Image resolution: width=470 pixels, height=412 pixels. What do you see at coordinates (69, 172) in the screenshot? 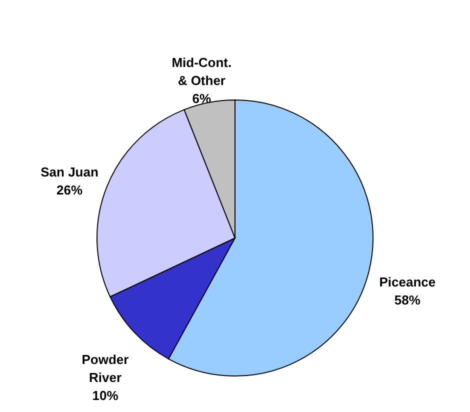
I see `slice-label: San Juan` at bounding box center [69, 172].